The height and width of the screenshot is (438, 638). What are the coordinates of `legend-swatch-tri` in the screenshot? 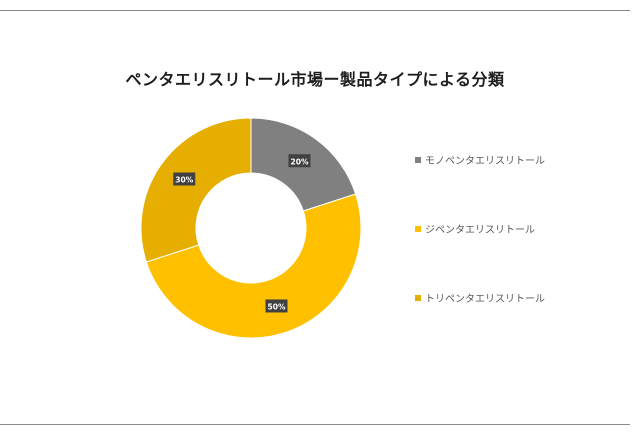 It's located at (418, 297).